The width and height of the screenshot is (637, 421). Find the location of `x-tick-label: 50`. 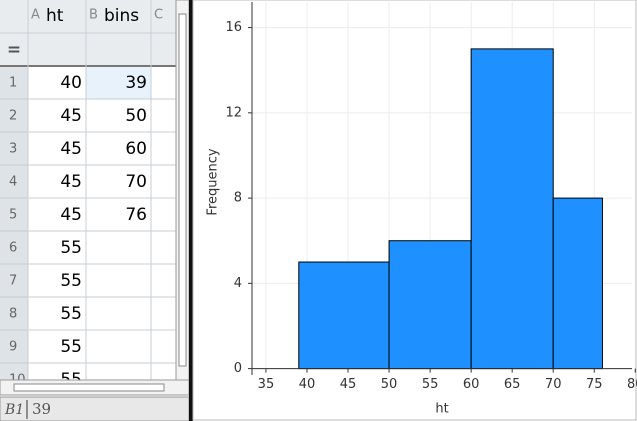

x-tick-label: 50 is located at coordinates (389, 384).